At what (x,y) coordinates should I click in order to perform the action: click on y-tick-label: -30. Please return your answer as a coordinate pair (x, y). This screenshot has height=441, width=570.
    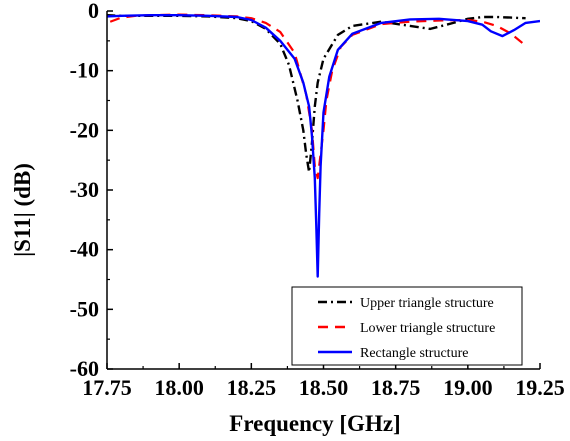
    Looking at the image, I should click on (84, 189).